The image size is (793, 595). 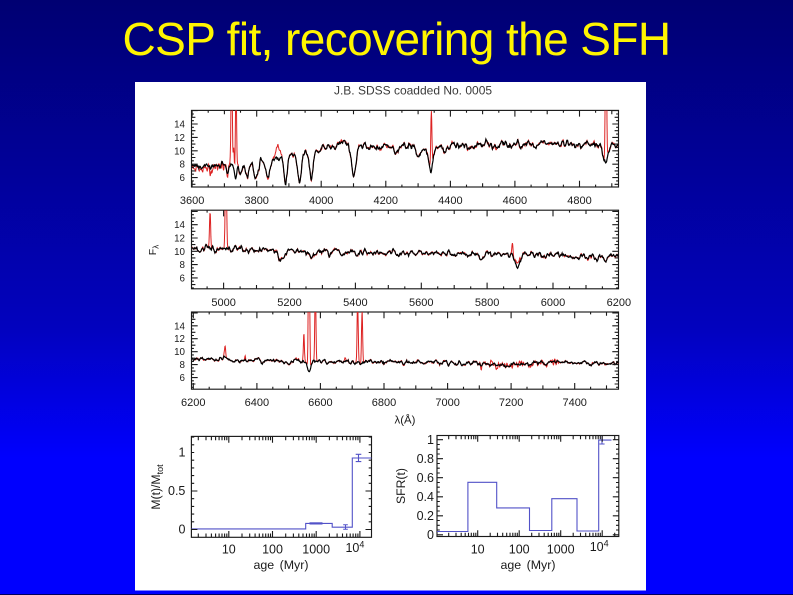 What do you see at coordinates (425, 459) in the screenshot?
I see `svg-text: 0.8` at bounding box center [425, 459].